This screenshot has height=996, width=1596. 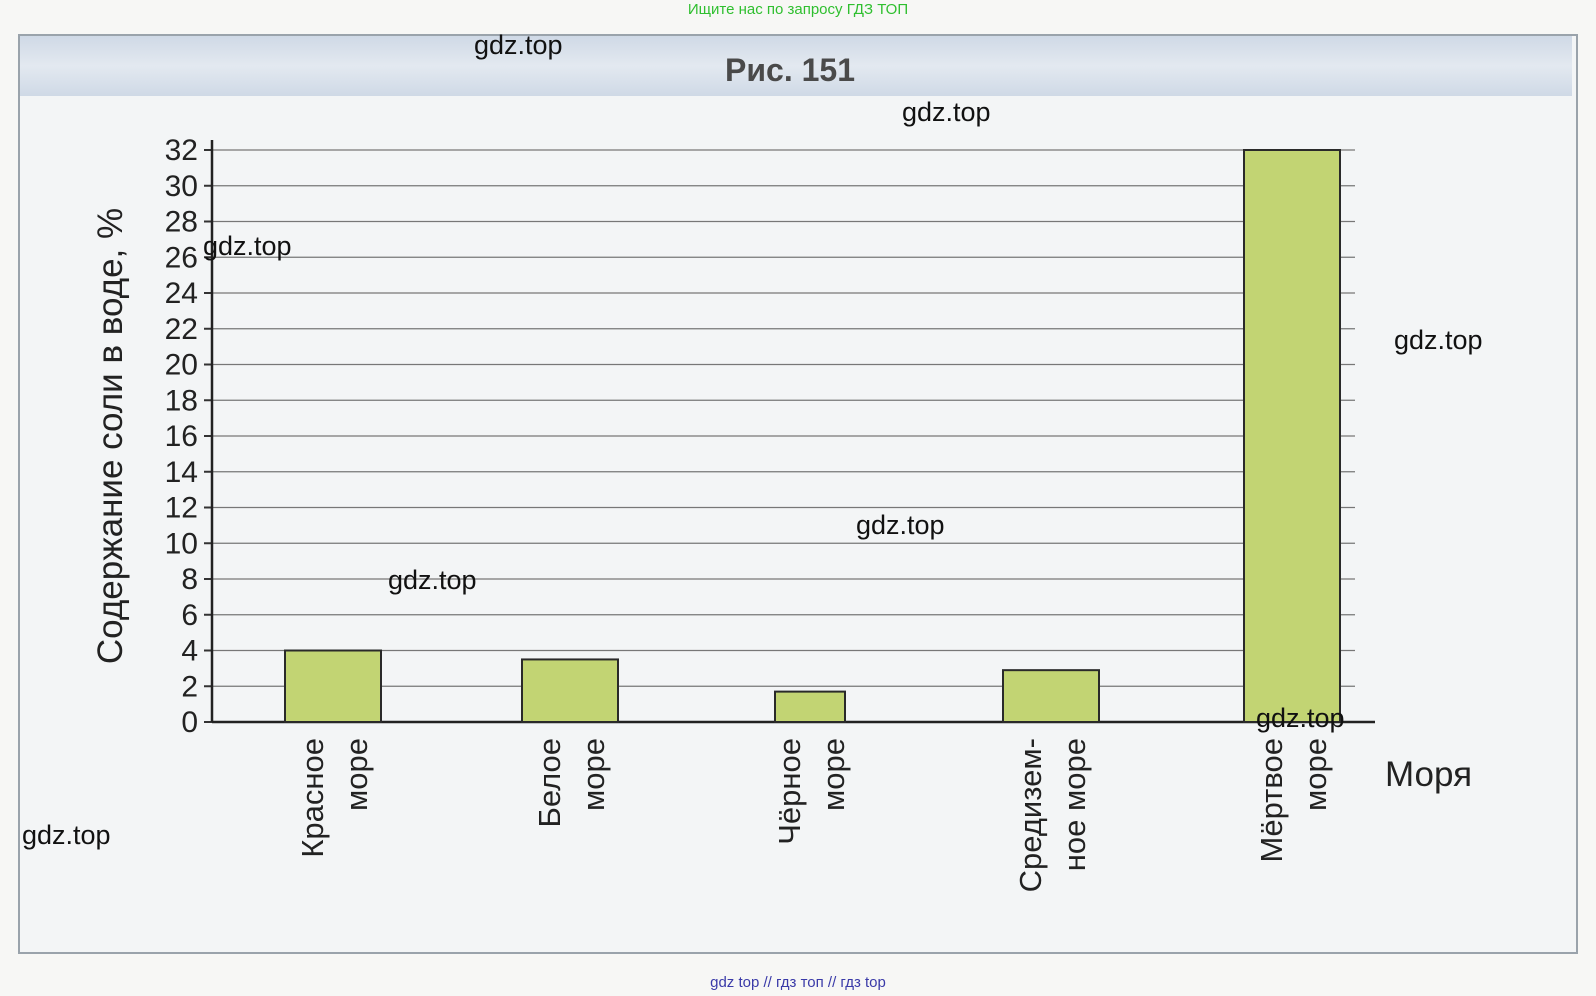 What do you see at coordinates (181, 186) in the screenshot?
I see `y-tick-label: 30` at bounding box center [181, 186].